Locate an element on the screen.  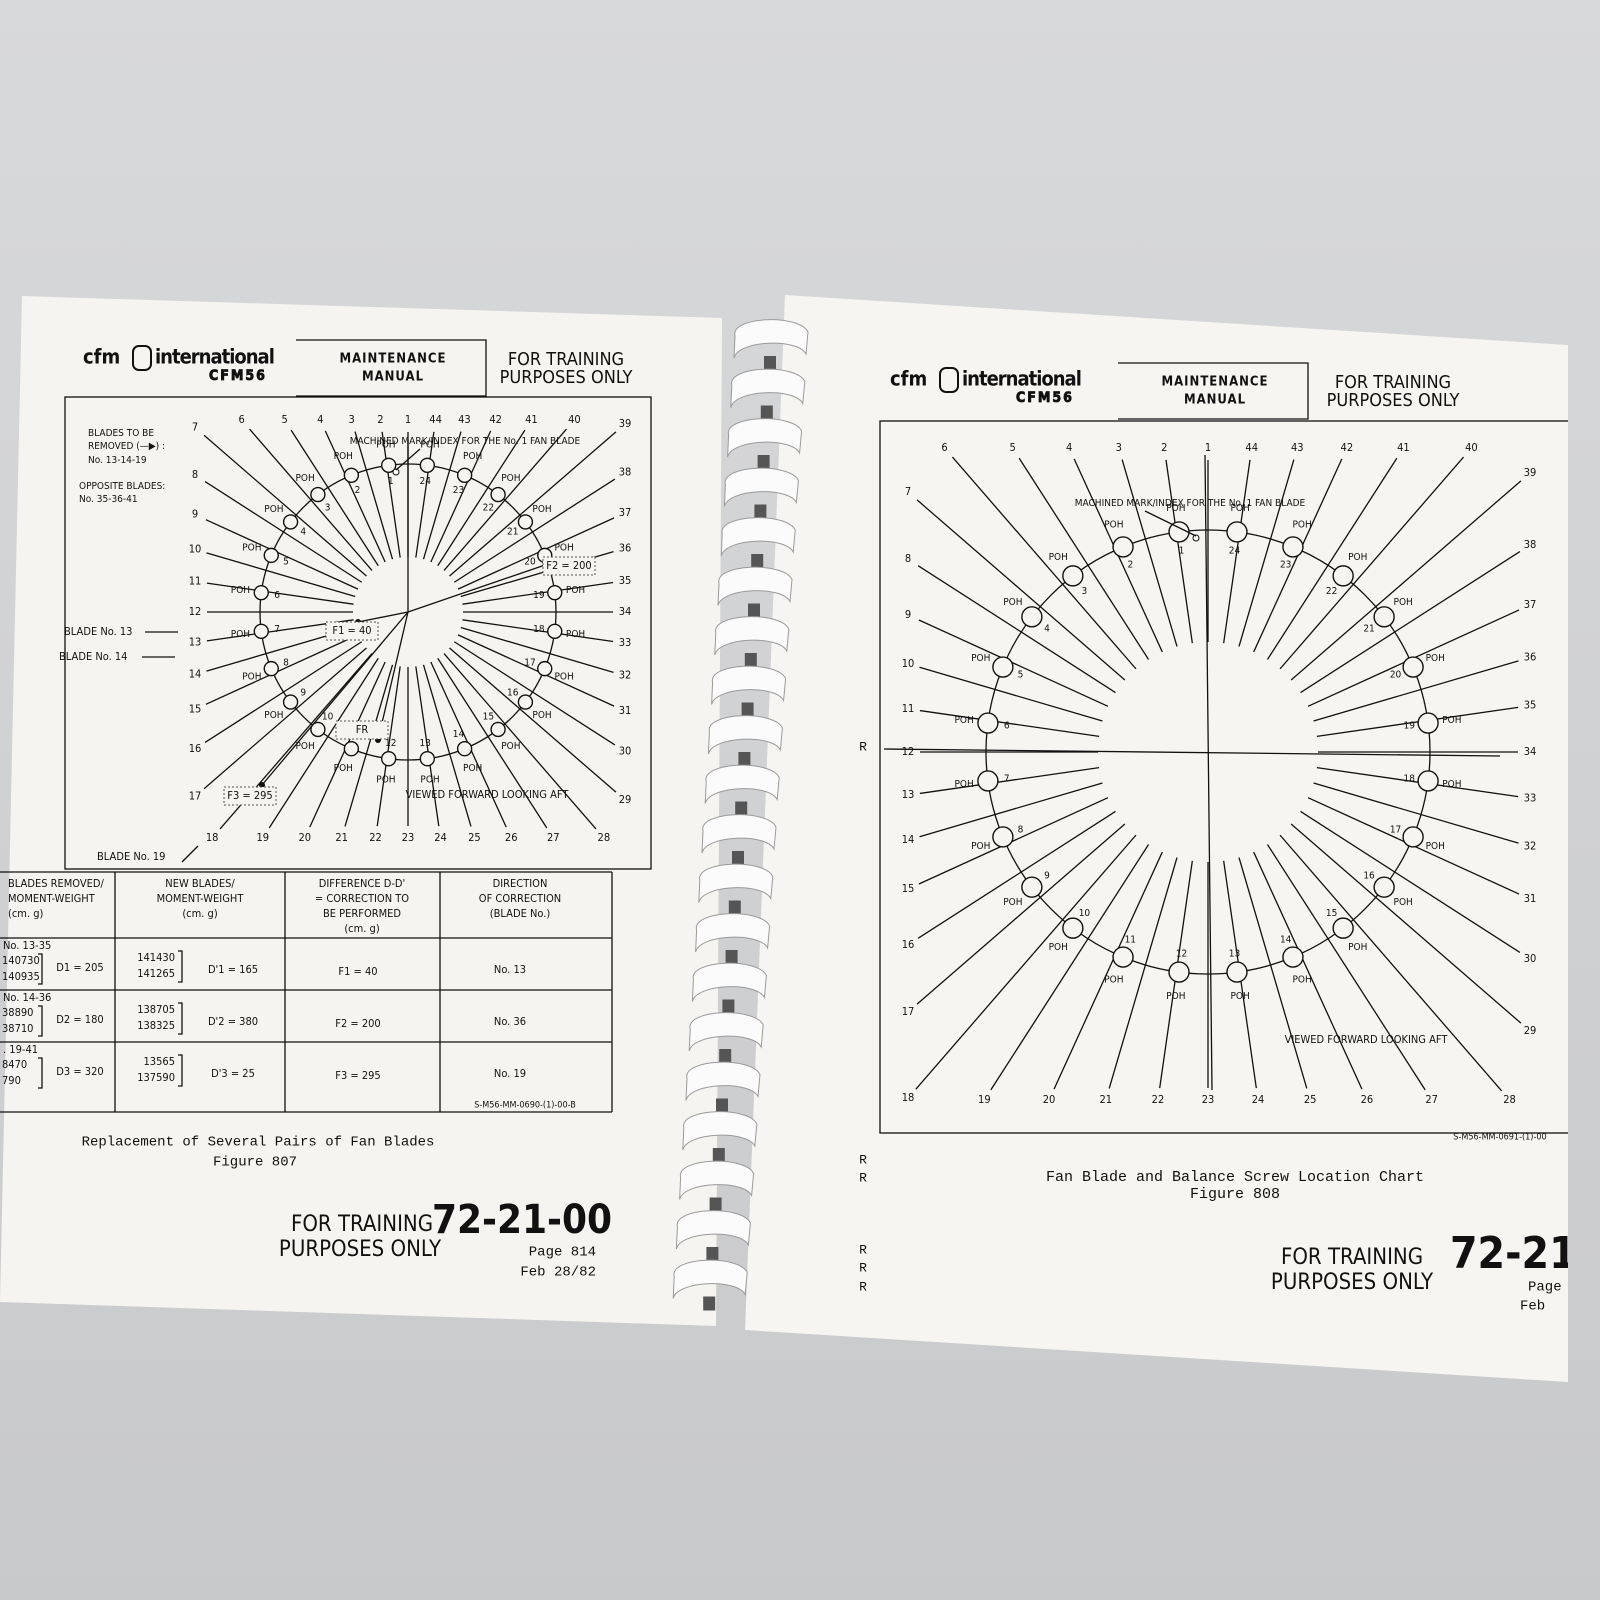
footer-notice: PURPOSES ONLY is located at coordinates (1352, 1282).